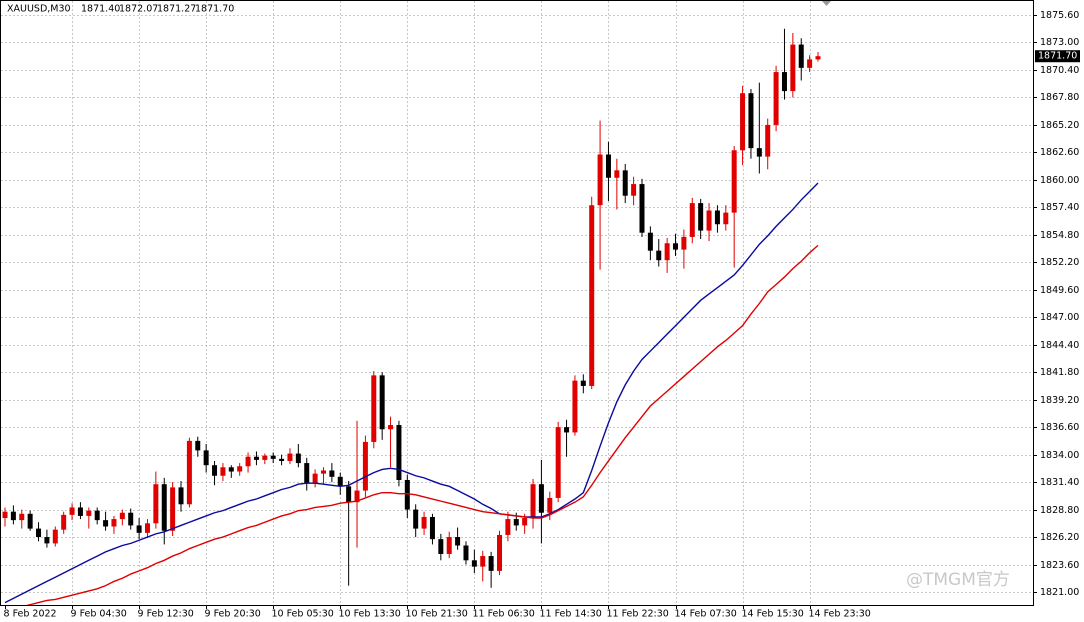 This screenshot has width=1084, height=622. Describe the element at coordinates (1059, 455) in the screenshot. I see `y-tick-label: 1834.00` at that location.